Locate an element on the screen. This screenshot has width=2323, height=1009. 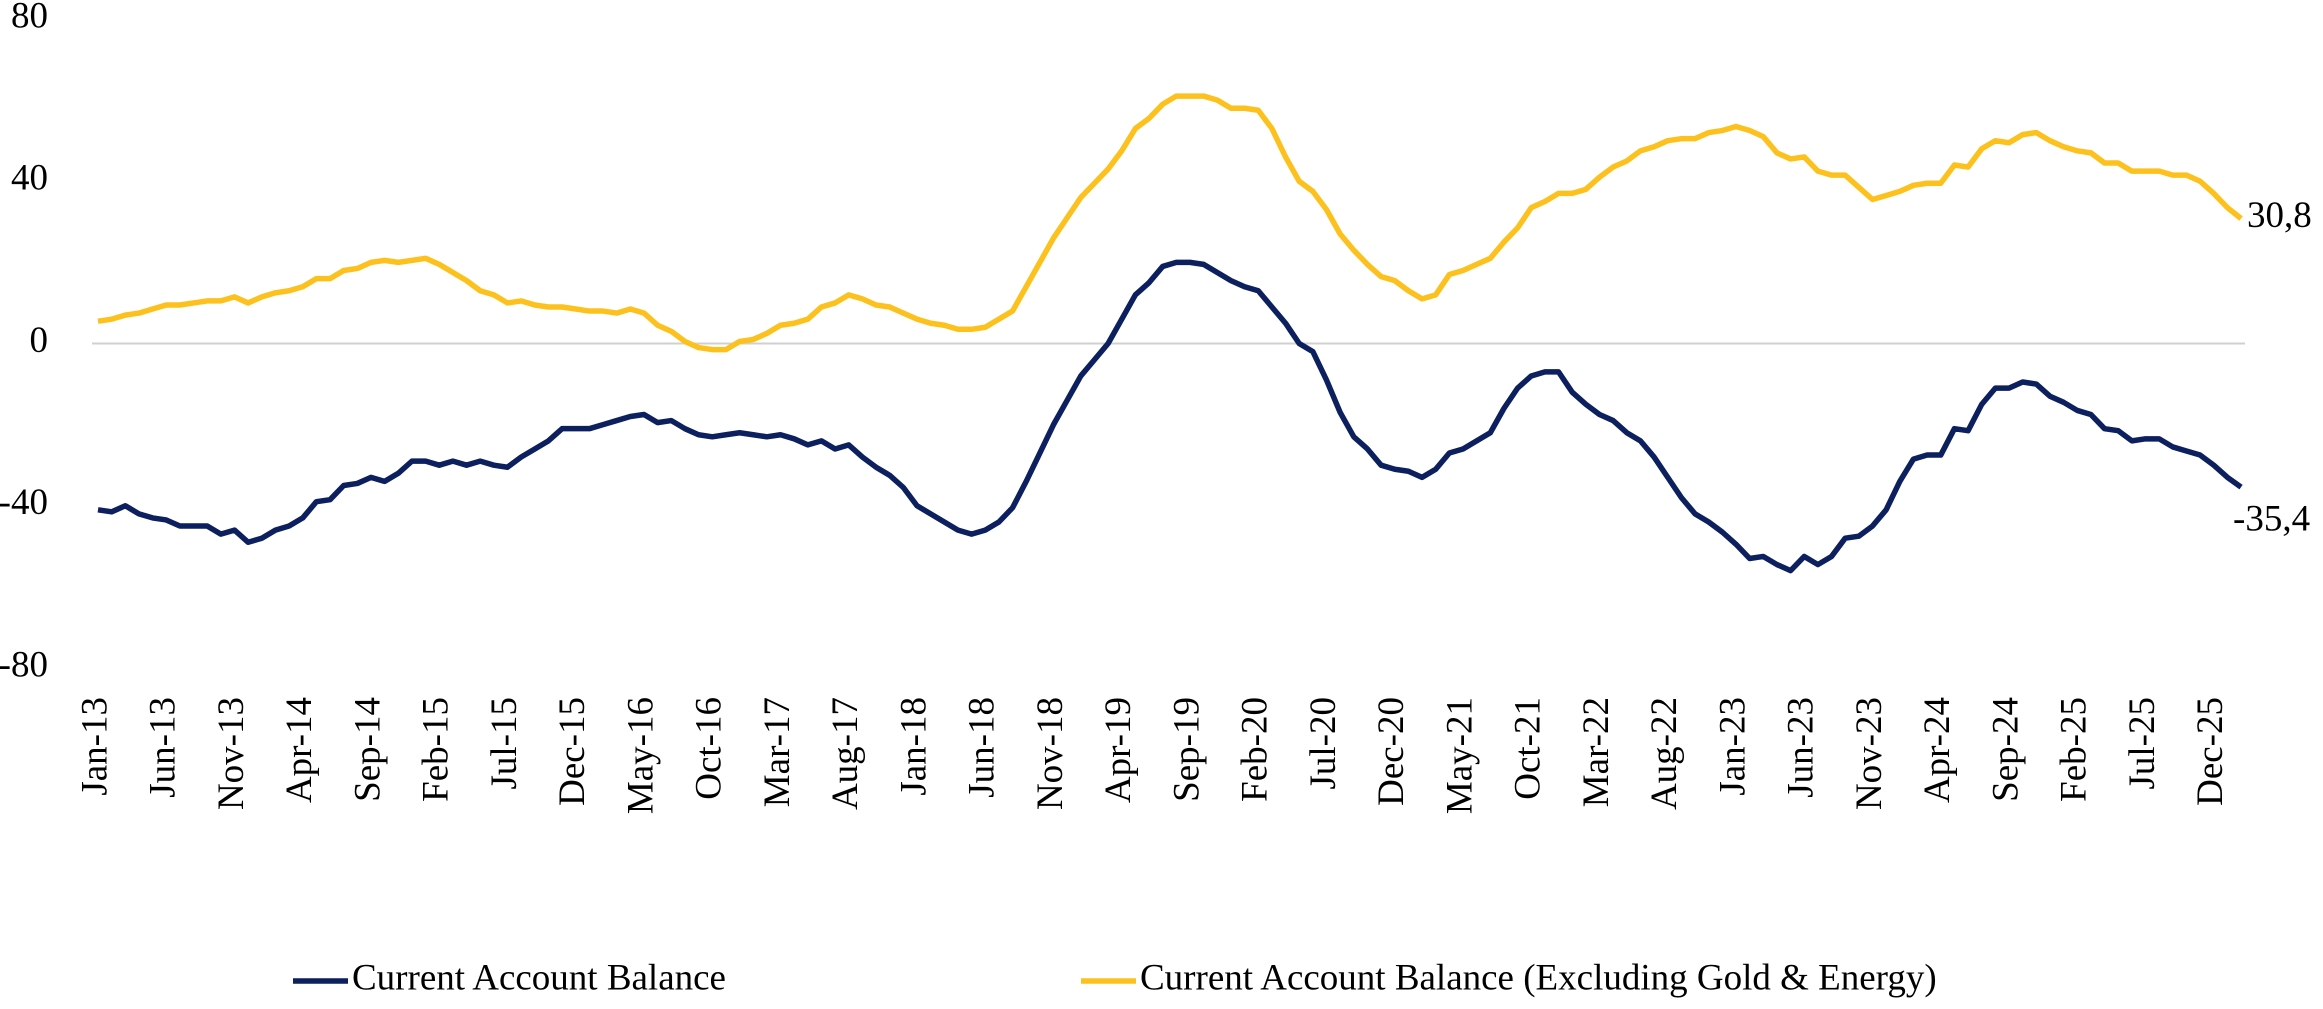
y-tick-label: 0 is located at coordinates (39, 340).